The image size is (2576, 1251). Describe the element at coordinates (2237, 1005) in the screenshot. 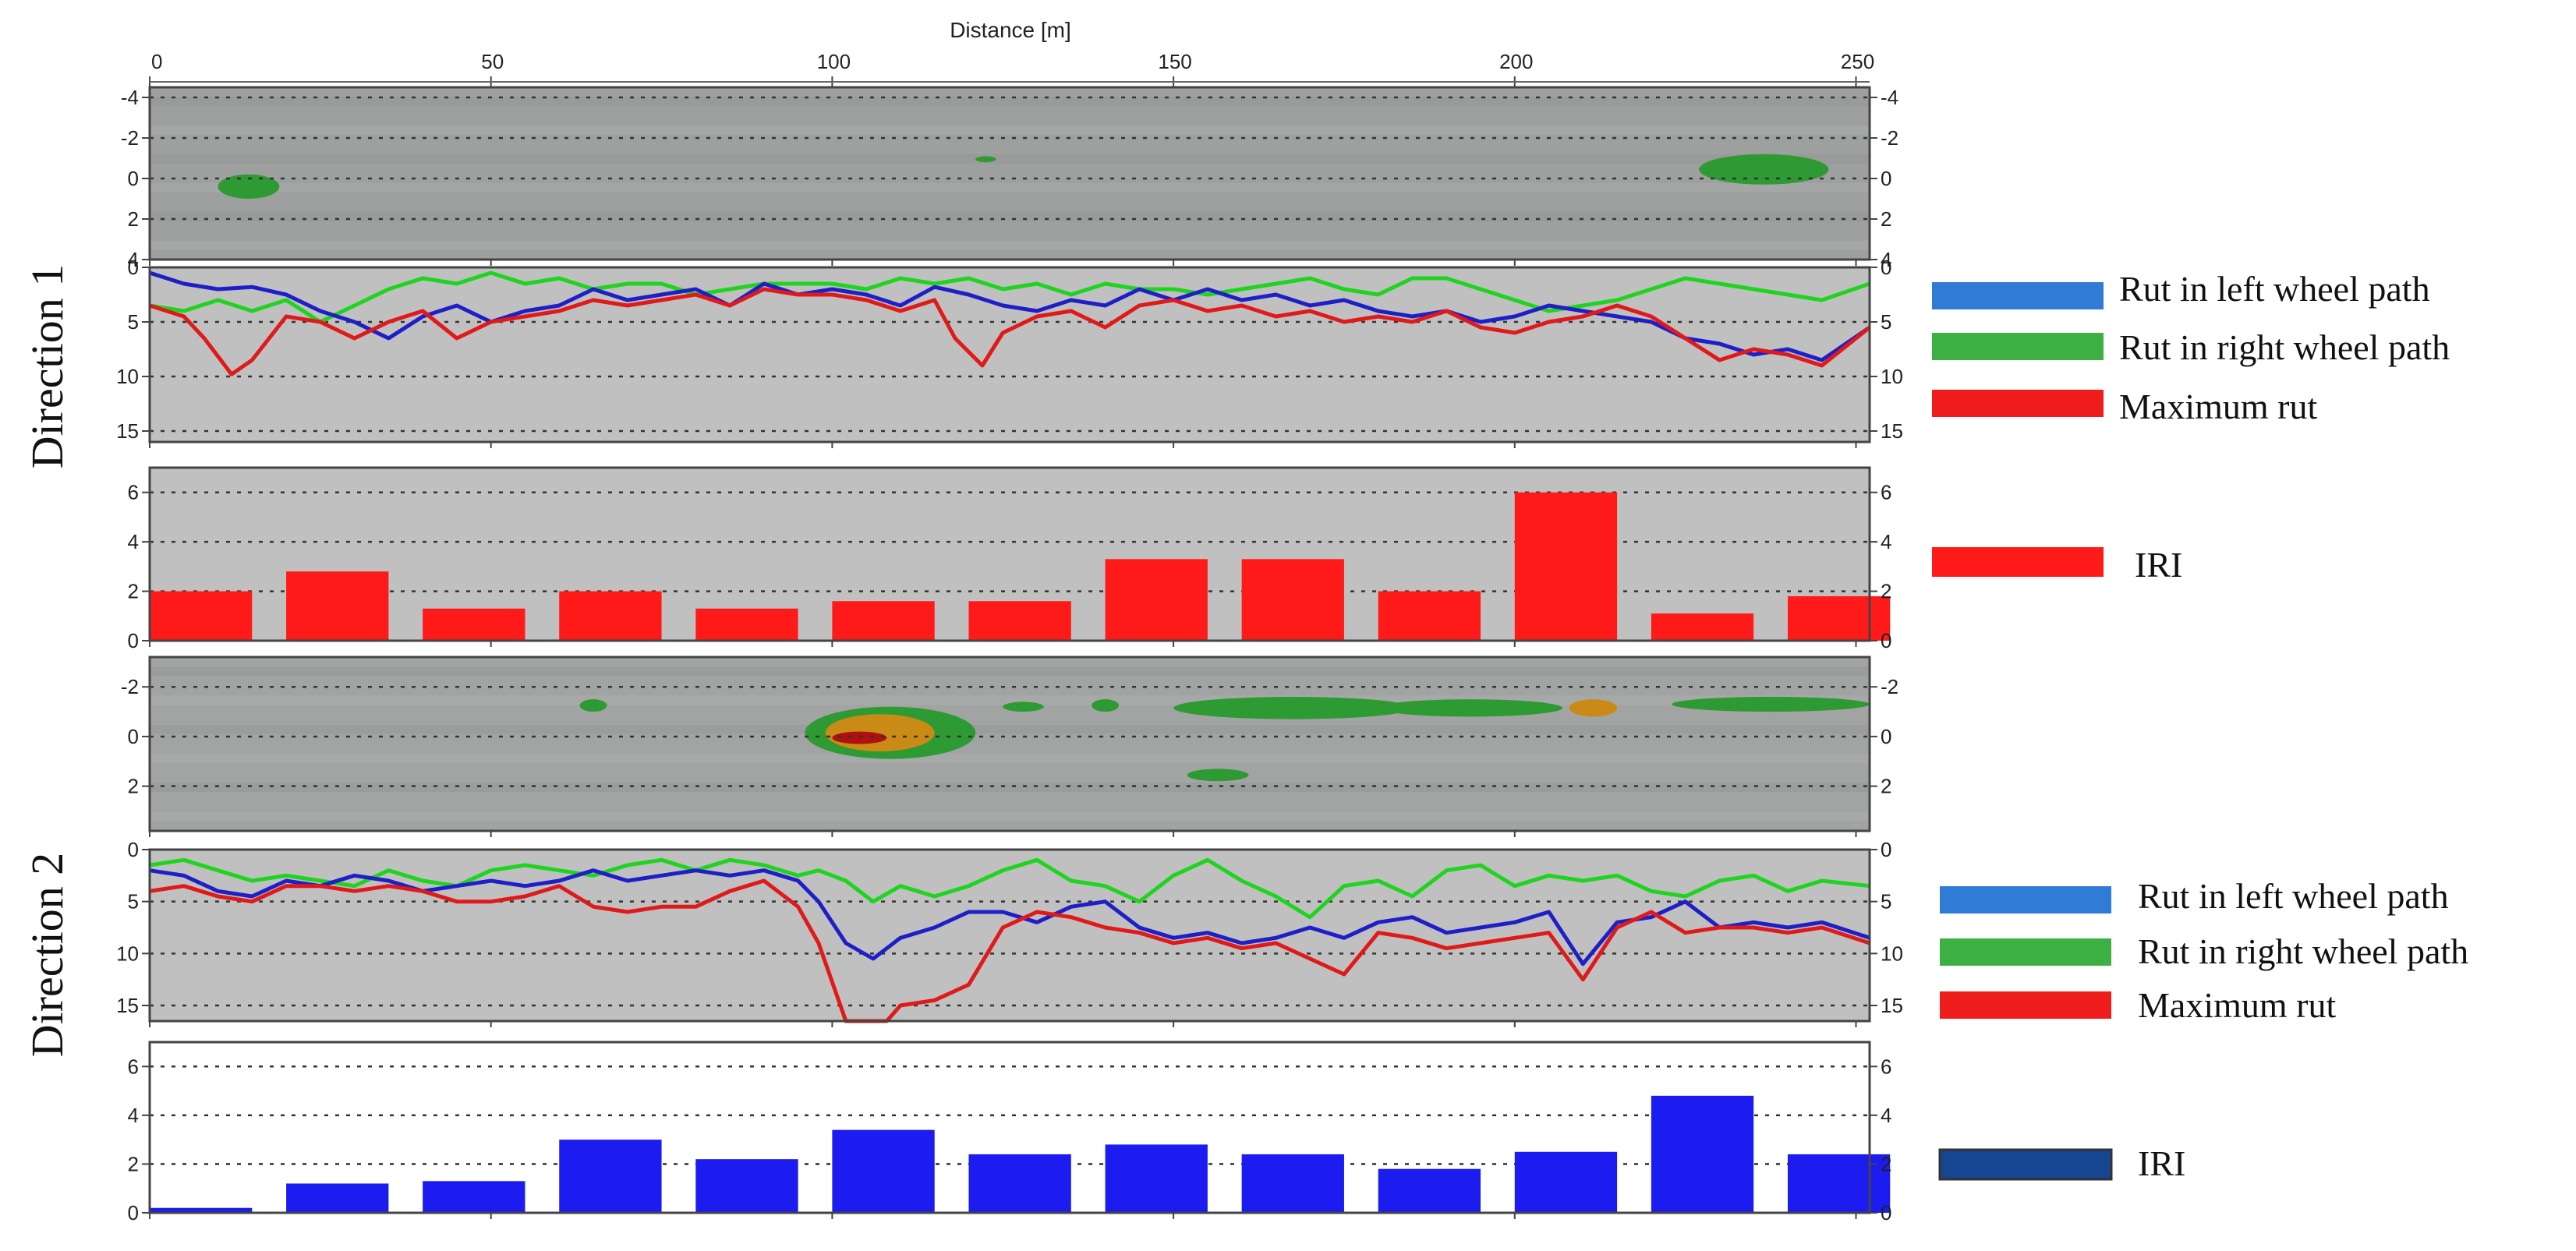

I see `legend-label-max-rut-2: Maximum rut` at that location.